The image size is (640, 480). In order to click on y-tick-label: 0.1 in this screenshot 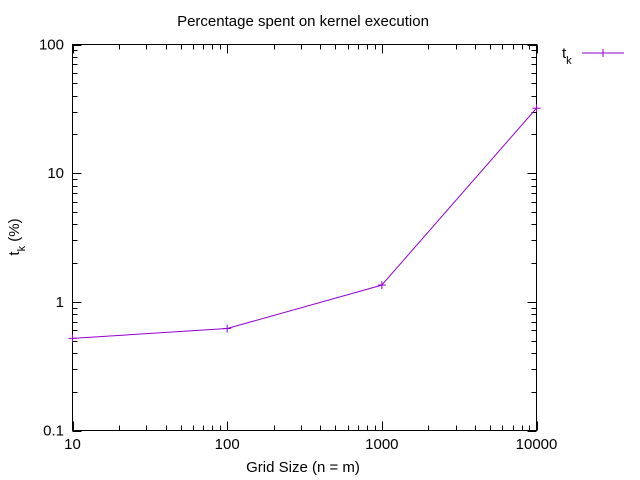, I will do `click(53, 431)`.